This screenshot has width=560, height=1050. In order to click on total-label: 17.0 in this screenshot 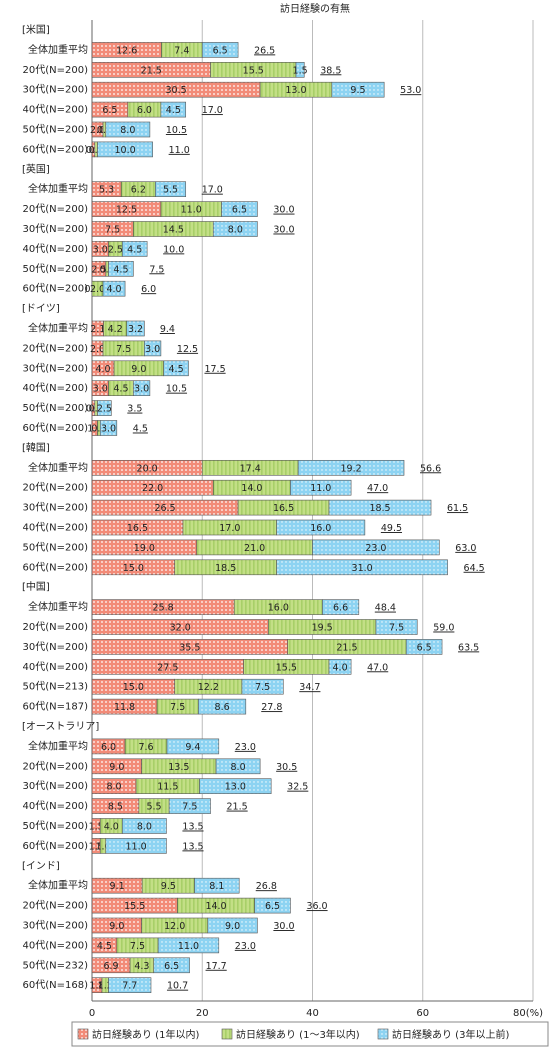, I will do `click(212, 190)`.